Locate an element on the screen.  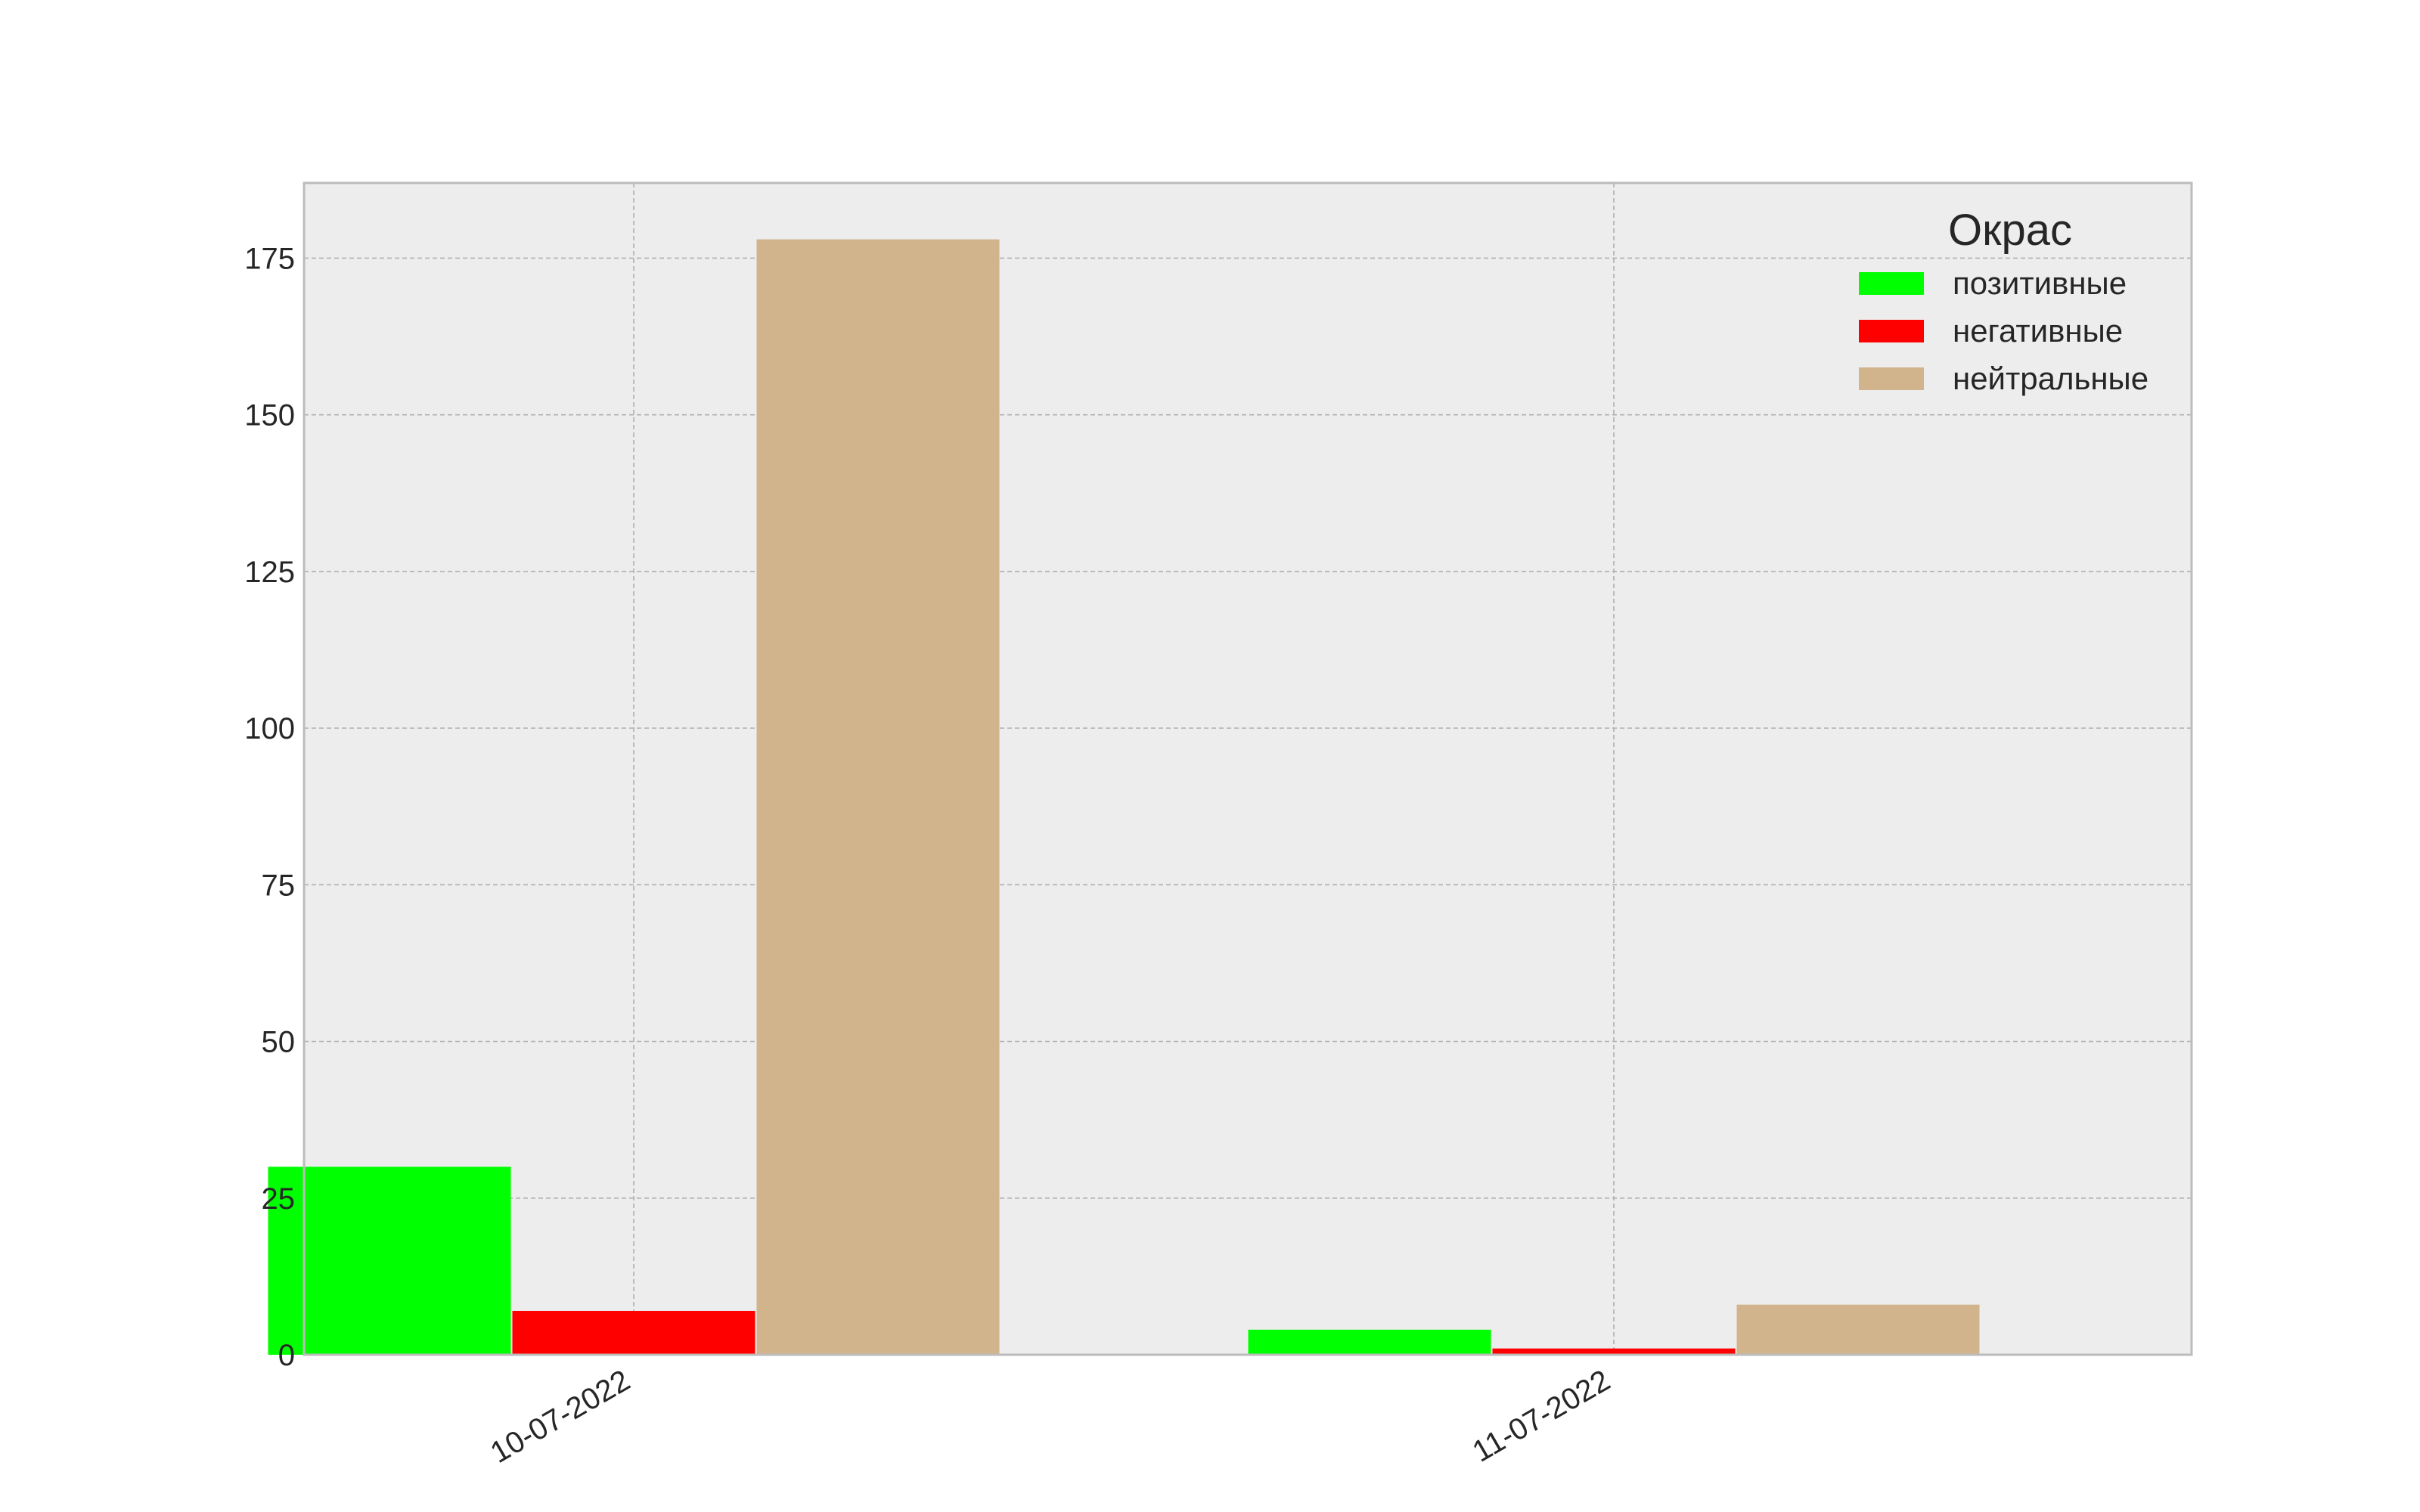
legend: Окрас позитивные негативные нейтральные is located at coordinates (2004, 301).